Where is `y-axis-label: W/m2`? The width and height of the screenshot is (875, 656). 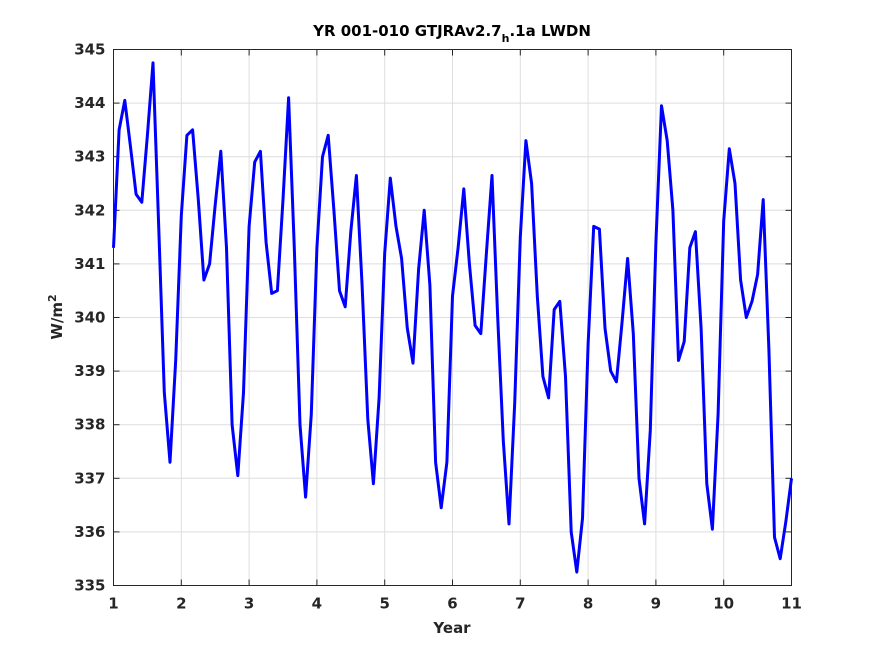
y-axis-label: W/m2 is located at coordinates (56, 316).